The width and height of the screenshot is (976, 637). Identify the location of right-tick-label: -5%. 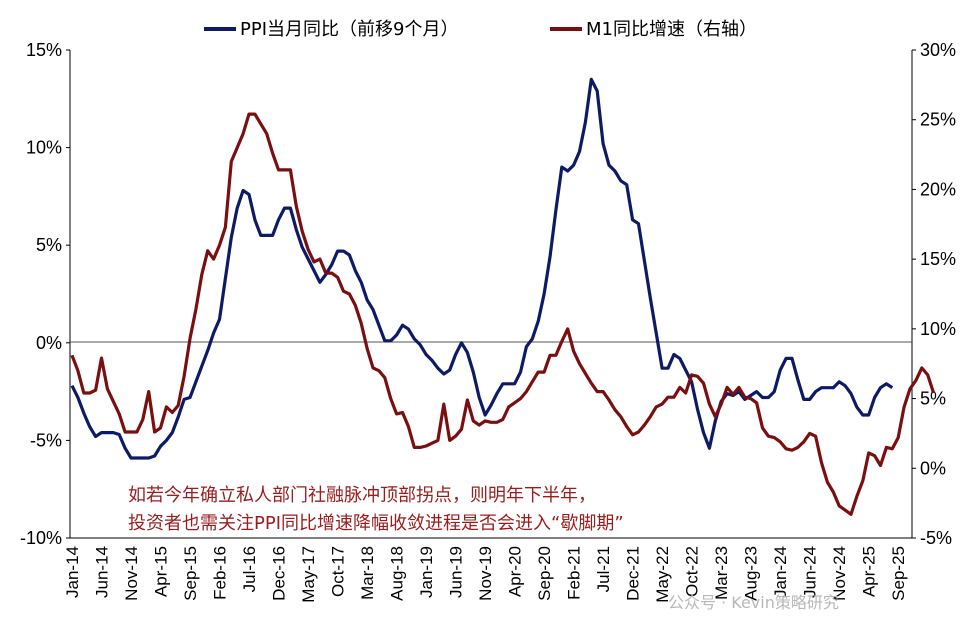
(936, 538).